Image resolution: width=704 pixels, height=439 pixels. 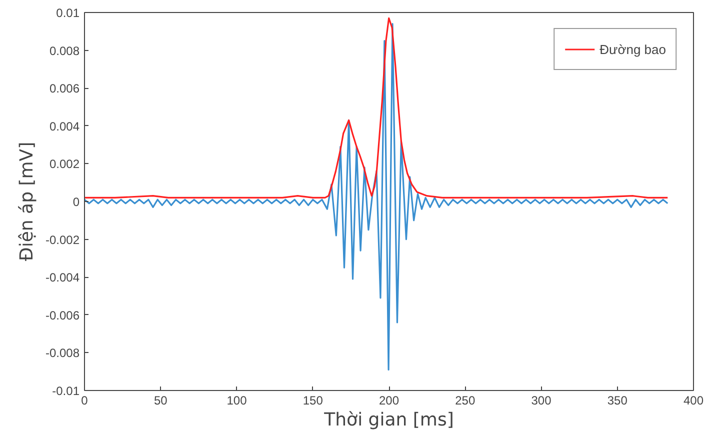 What do you see at coordinates (64, 51) in the screenshot?
I see `y-tick-label: 0.008` at bounding box center [64, 51].